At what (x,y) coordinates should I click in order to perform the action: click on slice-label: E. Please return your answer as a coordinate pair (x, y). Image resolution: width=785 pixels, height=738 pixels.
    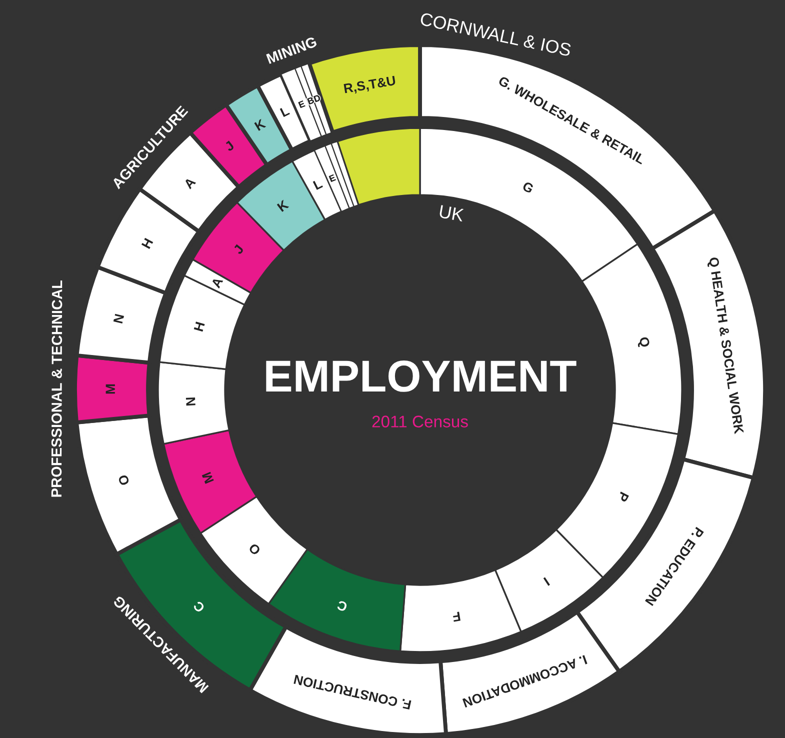
    Looking at the image, I should click on (302, 104).